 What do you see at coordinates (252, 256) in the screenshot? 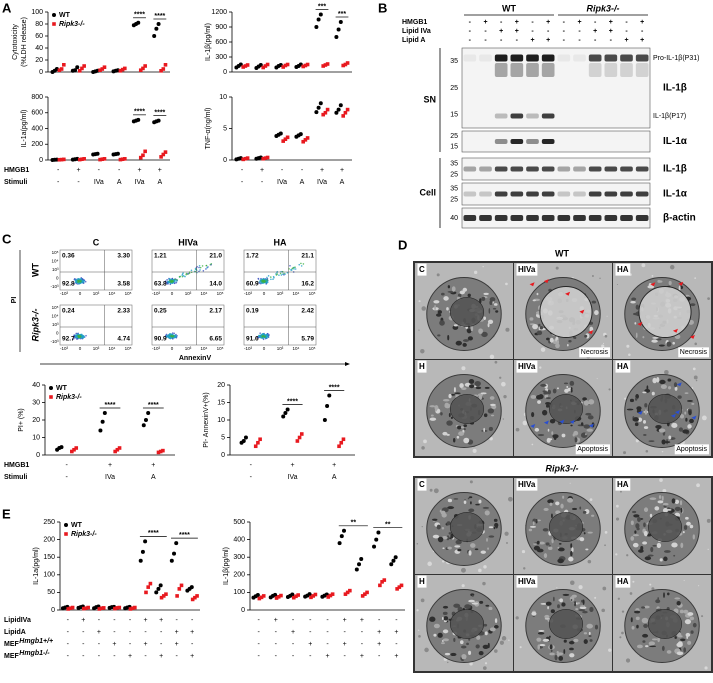
I see `quadrant-value: 1.72` at bounding box center [252, 256].